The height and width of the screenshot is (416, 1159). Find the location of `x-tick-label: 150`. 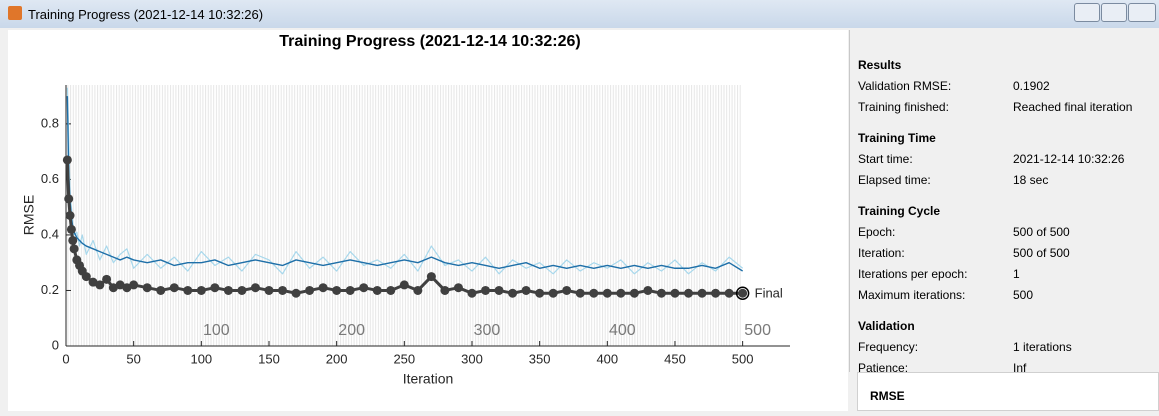

x-tick-label: 150 is located at coordinates (269, 358).